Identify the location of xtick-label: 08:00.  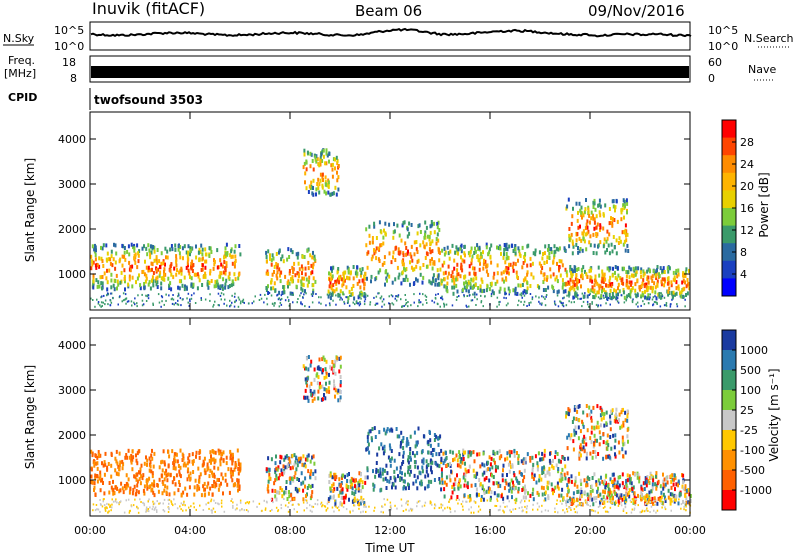
(290, 530).